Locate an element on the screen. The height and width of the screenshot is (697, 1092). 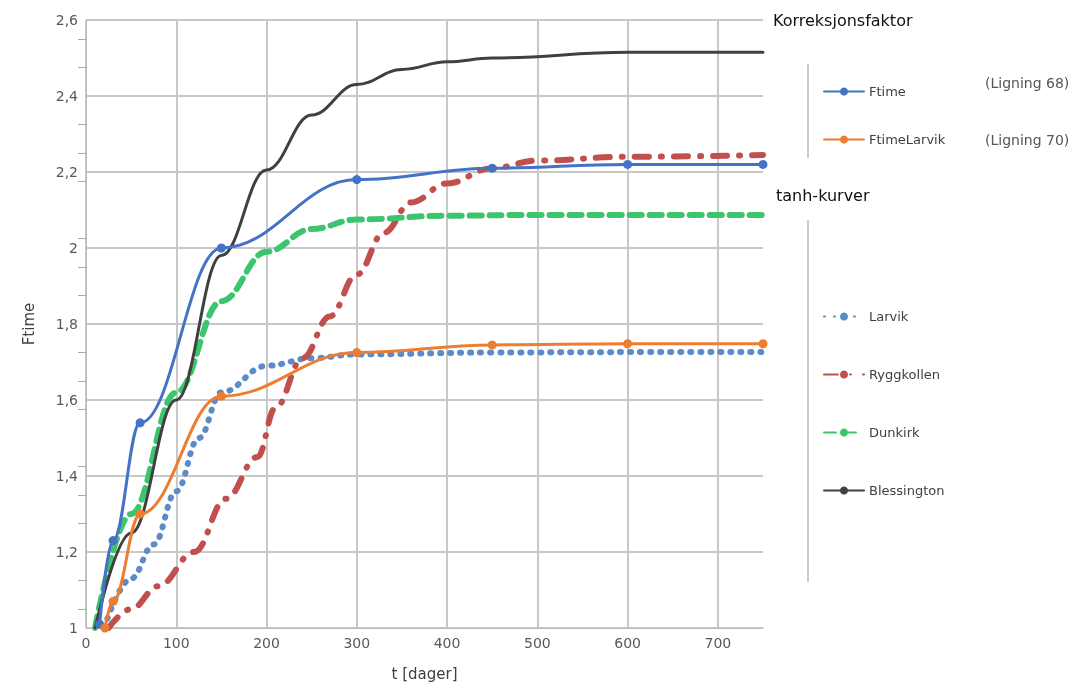
x-tick-label: 600 is located at coordinates (627, 643).